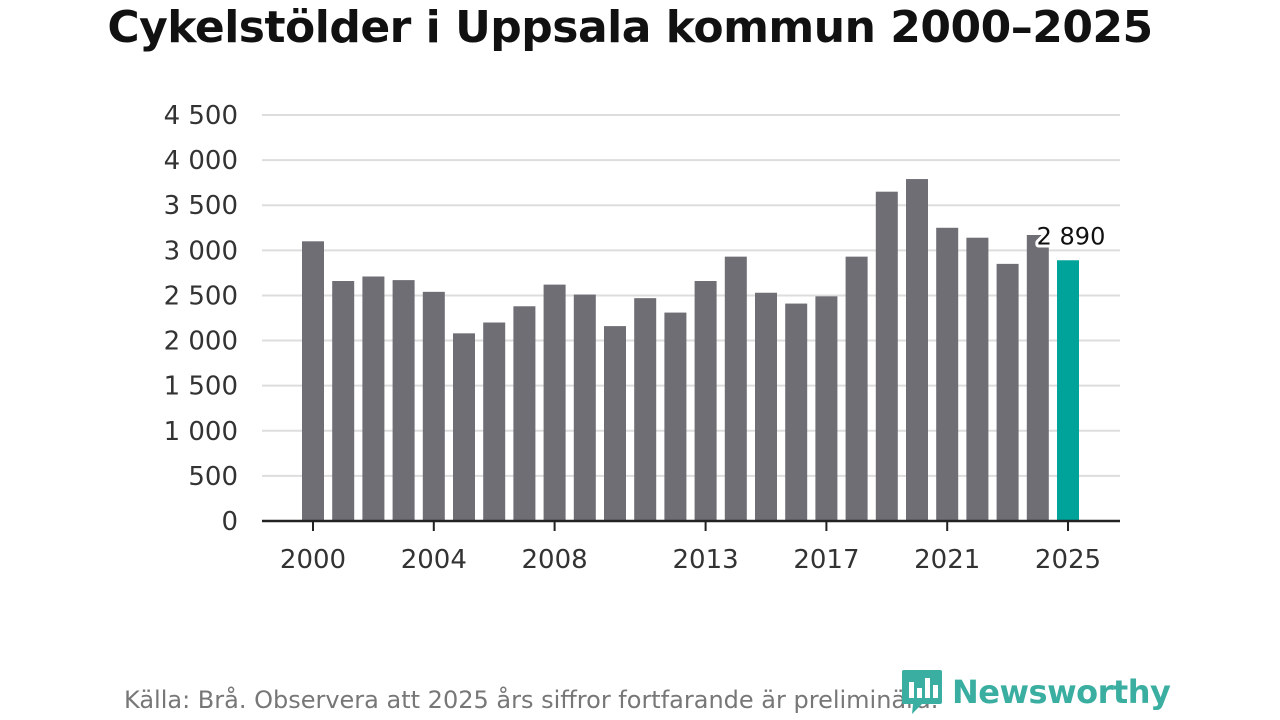 The height and width of the screenshot is (720, 1280). I want to click on bar-2004, so click(433, 406).